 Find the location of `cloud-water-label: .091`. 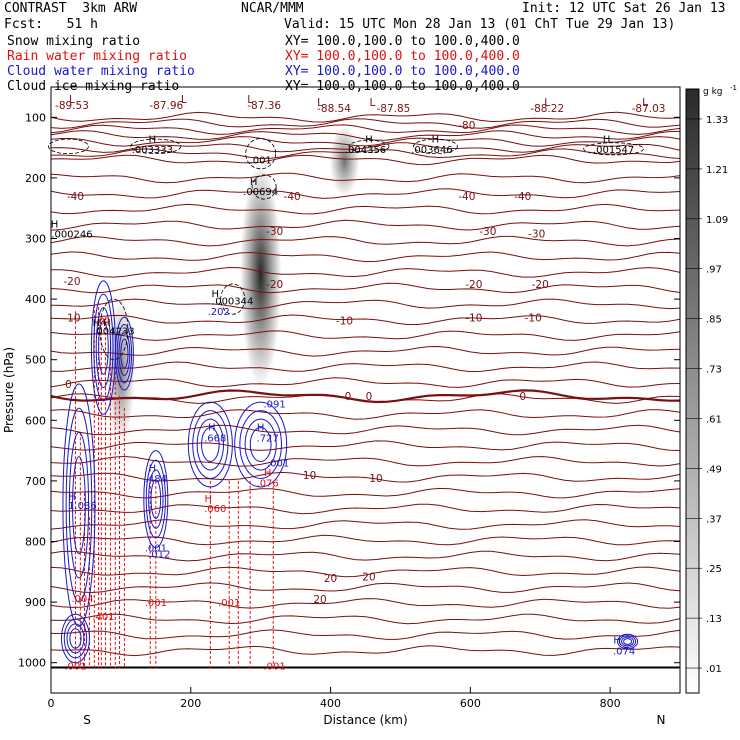

cloud-water-label: .091 is located at coordinates (275, 404).